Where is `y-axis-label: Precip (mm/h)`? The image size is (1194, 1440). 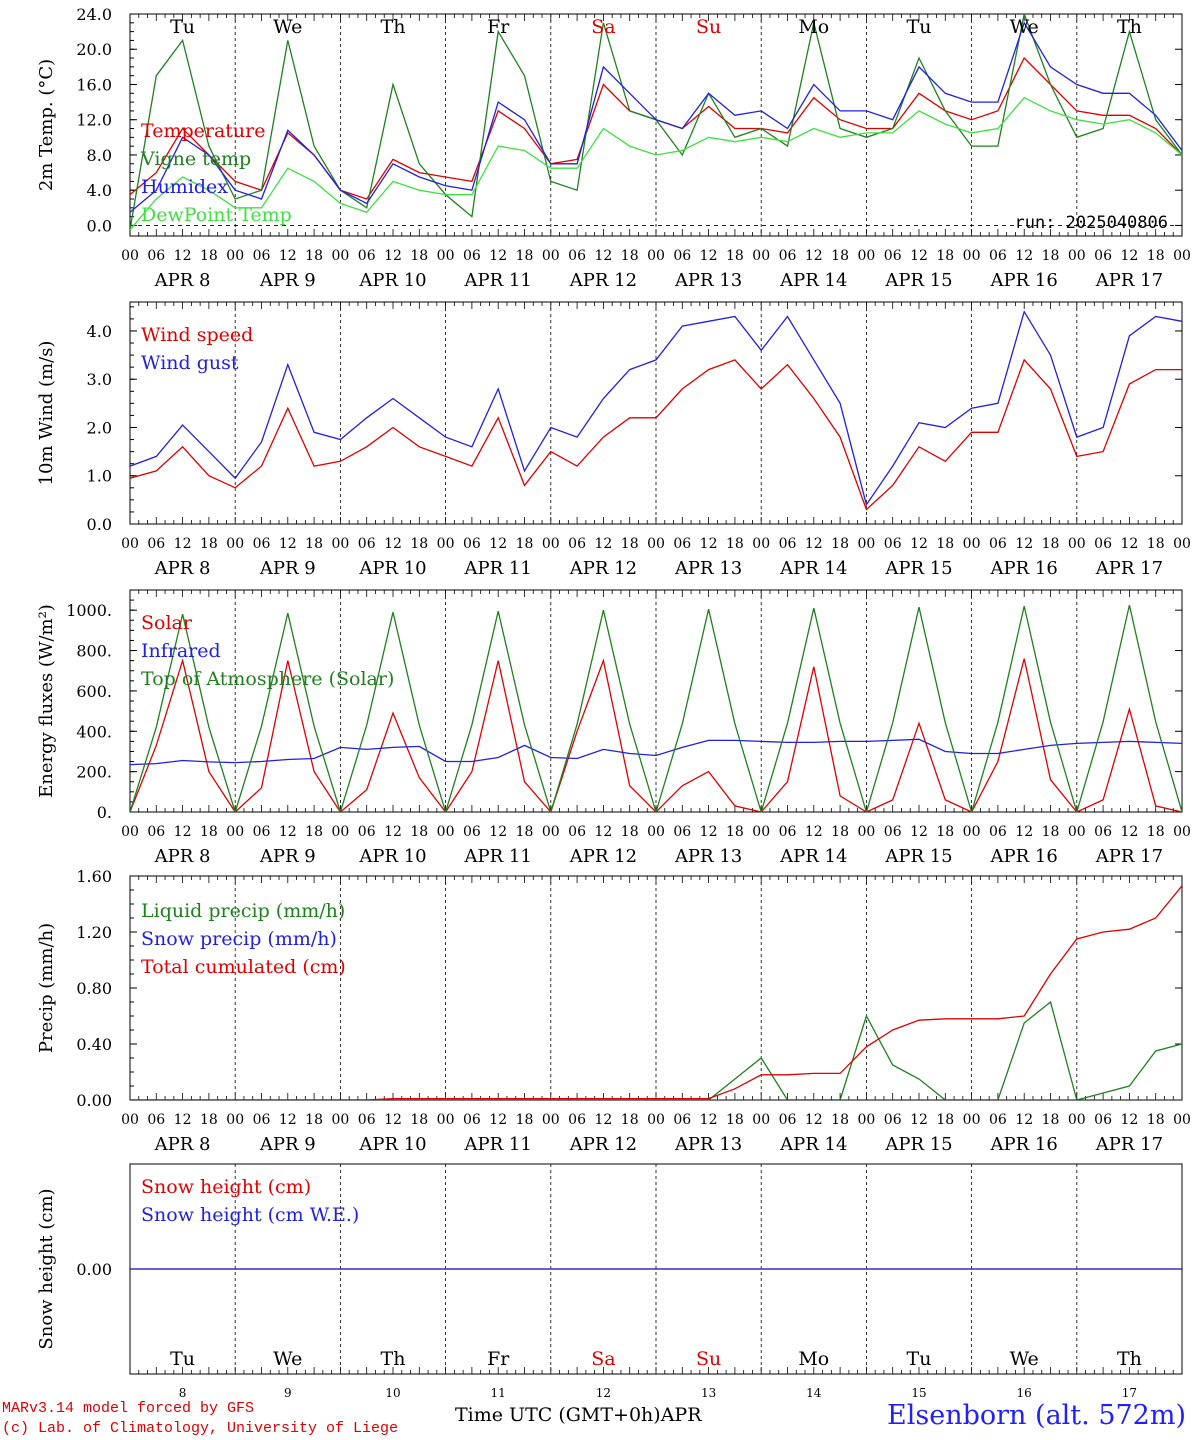 y-axis-label: Precip (mm/h) is located at coordinates (46, 988).